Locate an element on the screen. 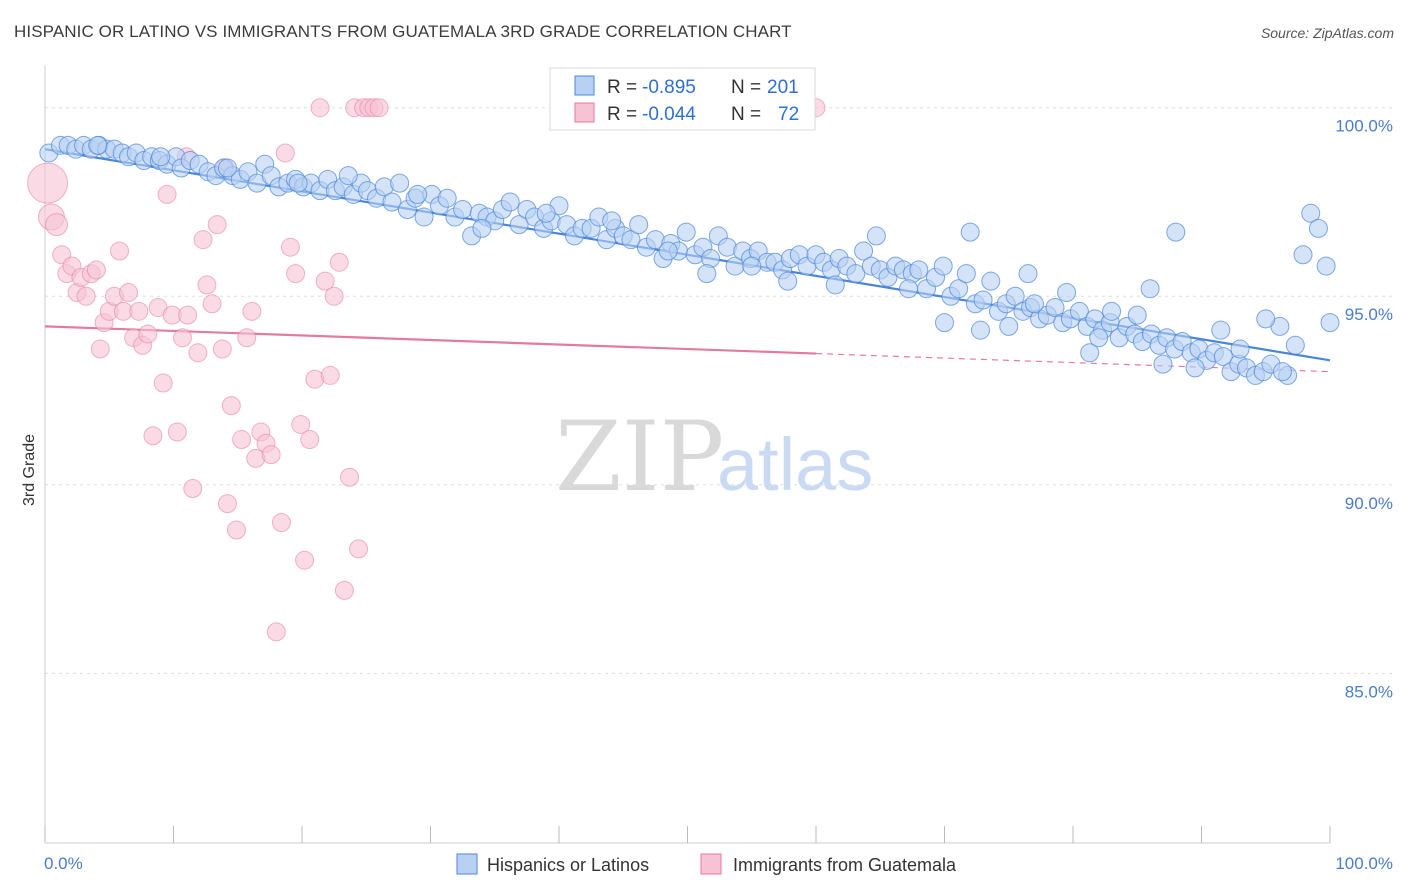  bottom-legend-label-hispanic: Hispanics or Latinos is located at coordinates (568, 865).